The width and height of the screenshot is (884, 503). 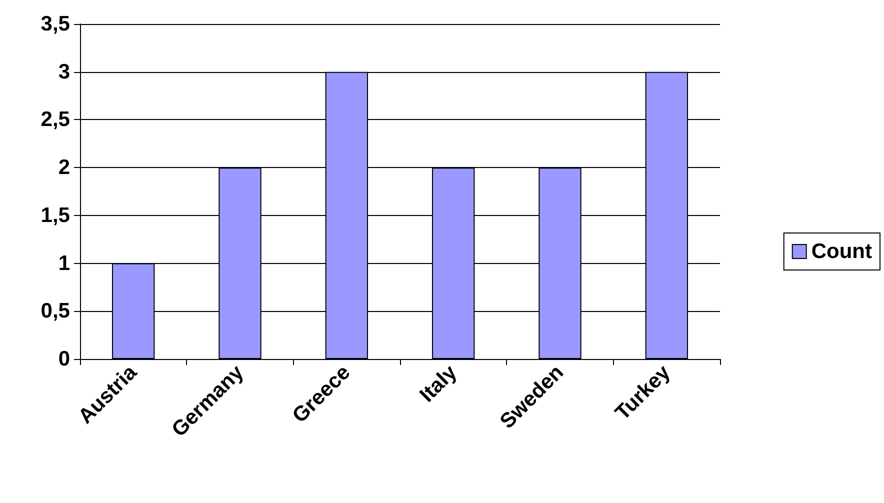 What do you see at coordinates (55, 215) in the screenshot?
I see `y-tick-label: 1,5` at bounding box center [55, 215].